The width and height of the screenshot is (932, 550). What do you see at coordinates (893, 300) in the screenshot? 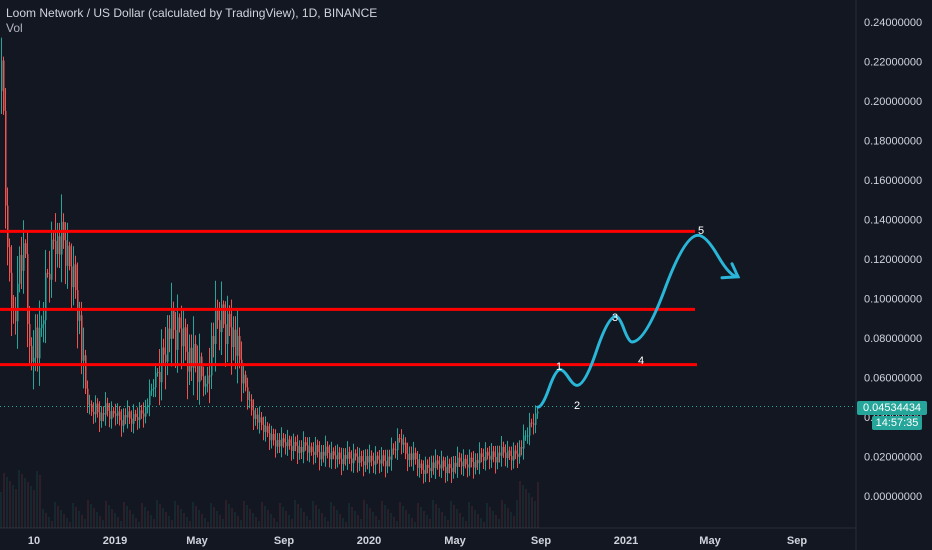
I see `y-tick-label: 0.10000000` at bounding box center [893, 300].